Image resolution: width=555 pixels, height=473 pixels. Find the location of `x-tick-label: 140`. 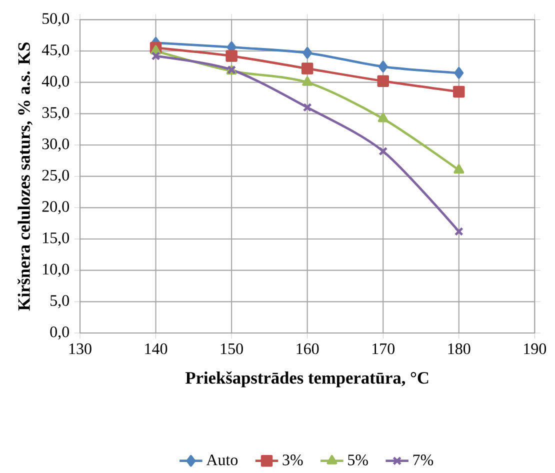

x-tick-label: 140 is located at coordinates (156, 349).